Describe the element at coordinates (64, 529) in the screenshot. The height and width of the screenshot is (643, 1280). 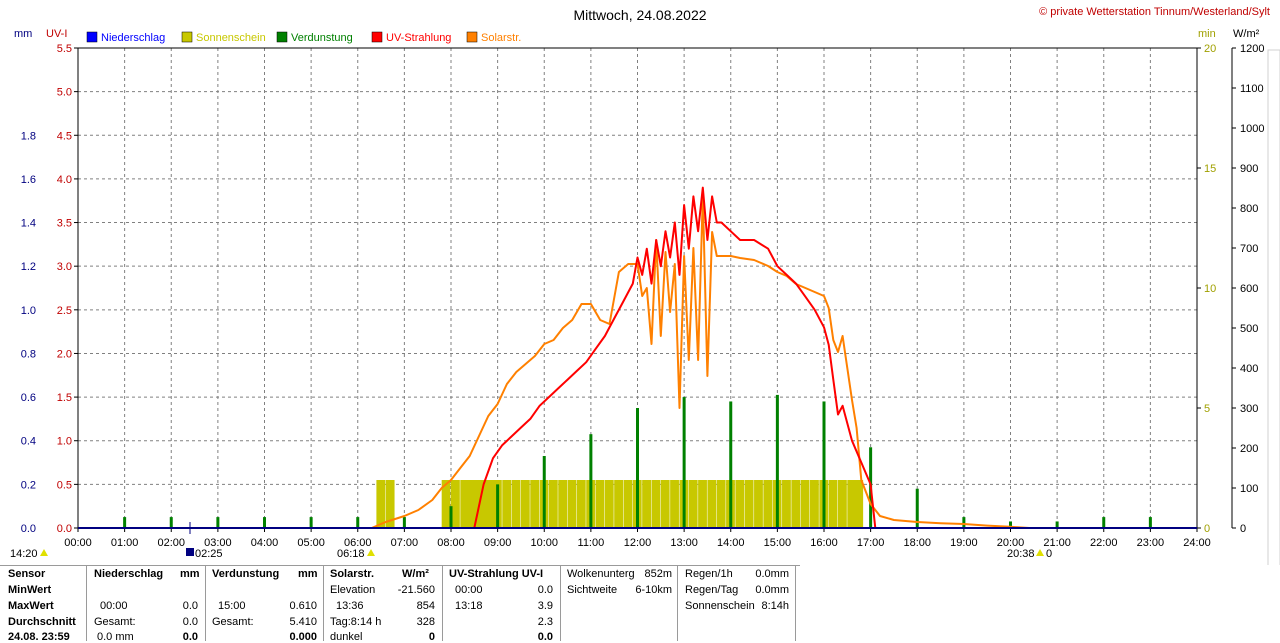
I see `y-tick-label-uvi: 0.0` at that location.